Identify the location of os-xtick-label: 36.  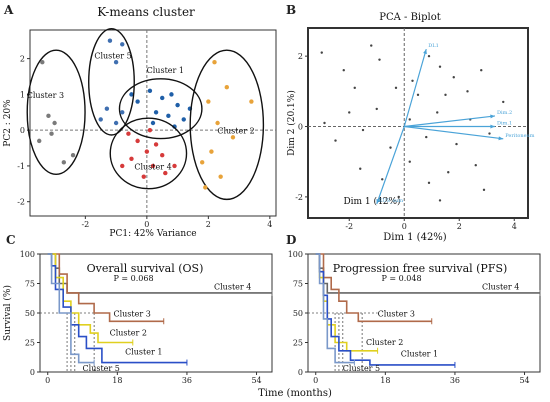
(187, 380).